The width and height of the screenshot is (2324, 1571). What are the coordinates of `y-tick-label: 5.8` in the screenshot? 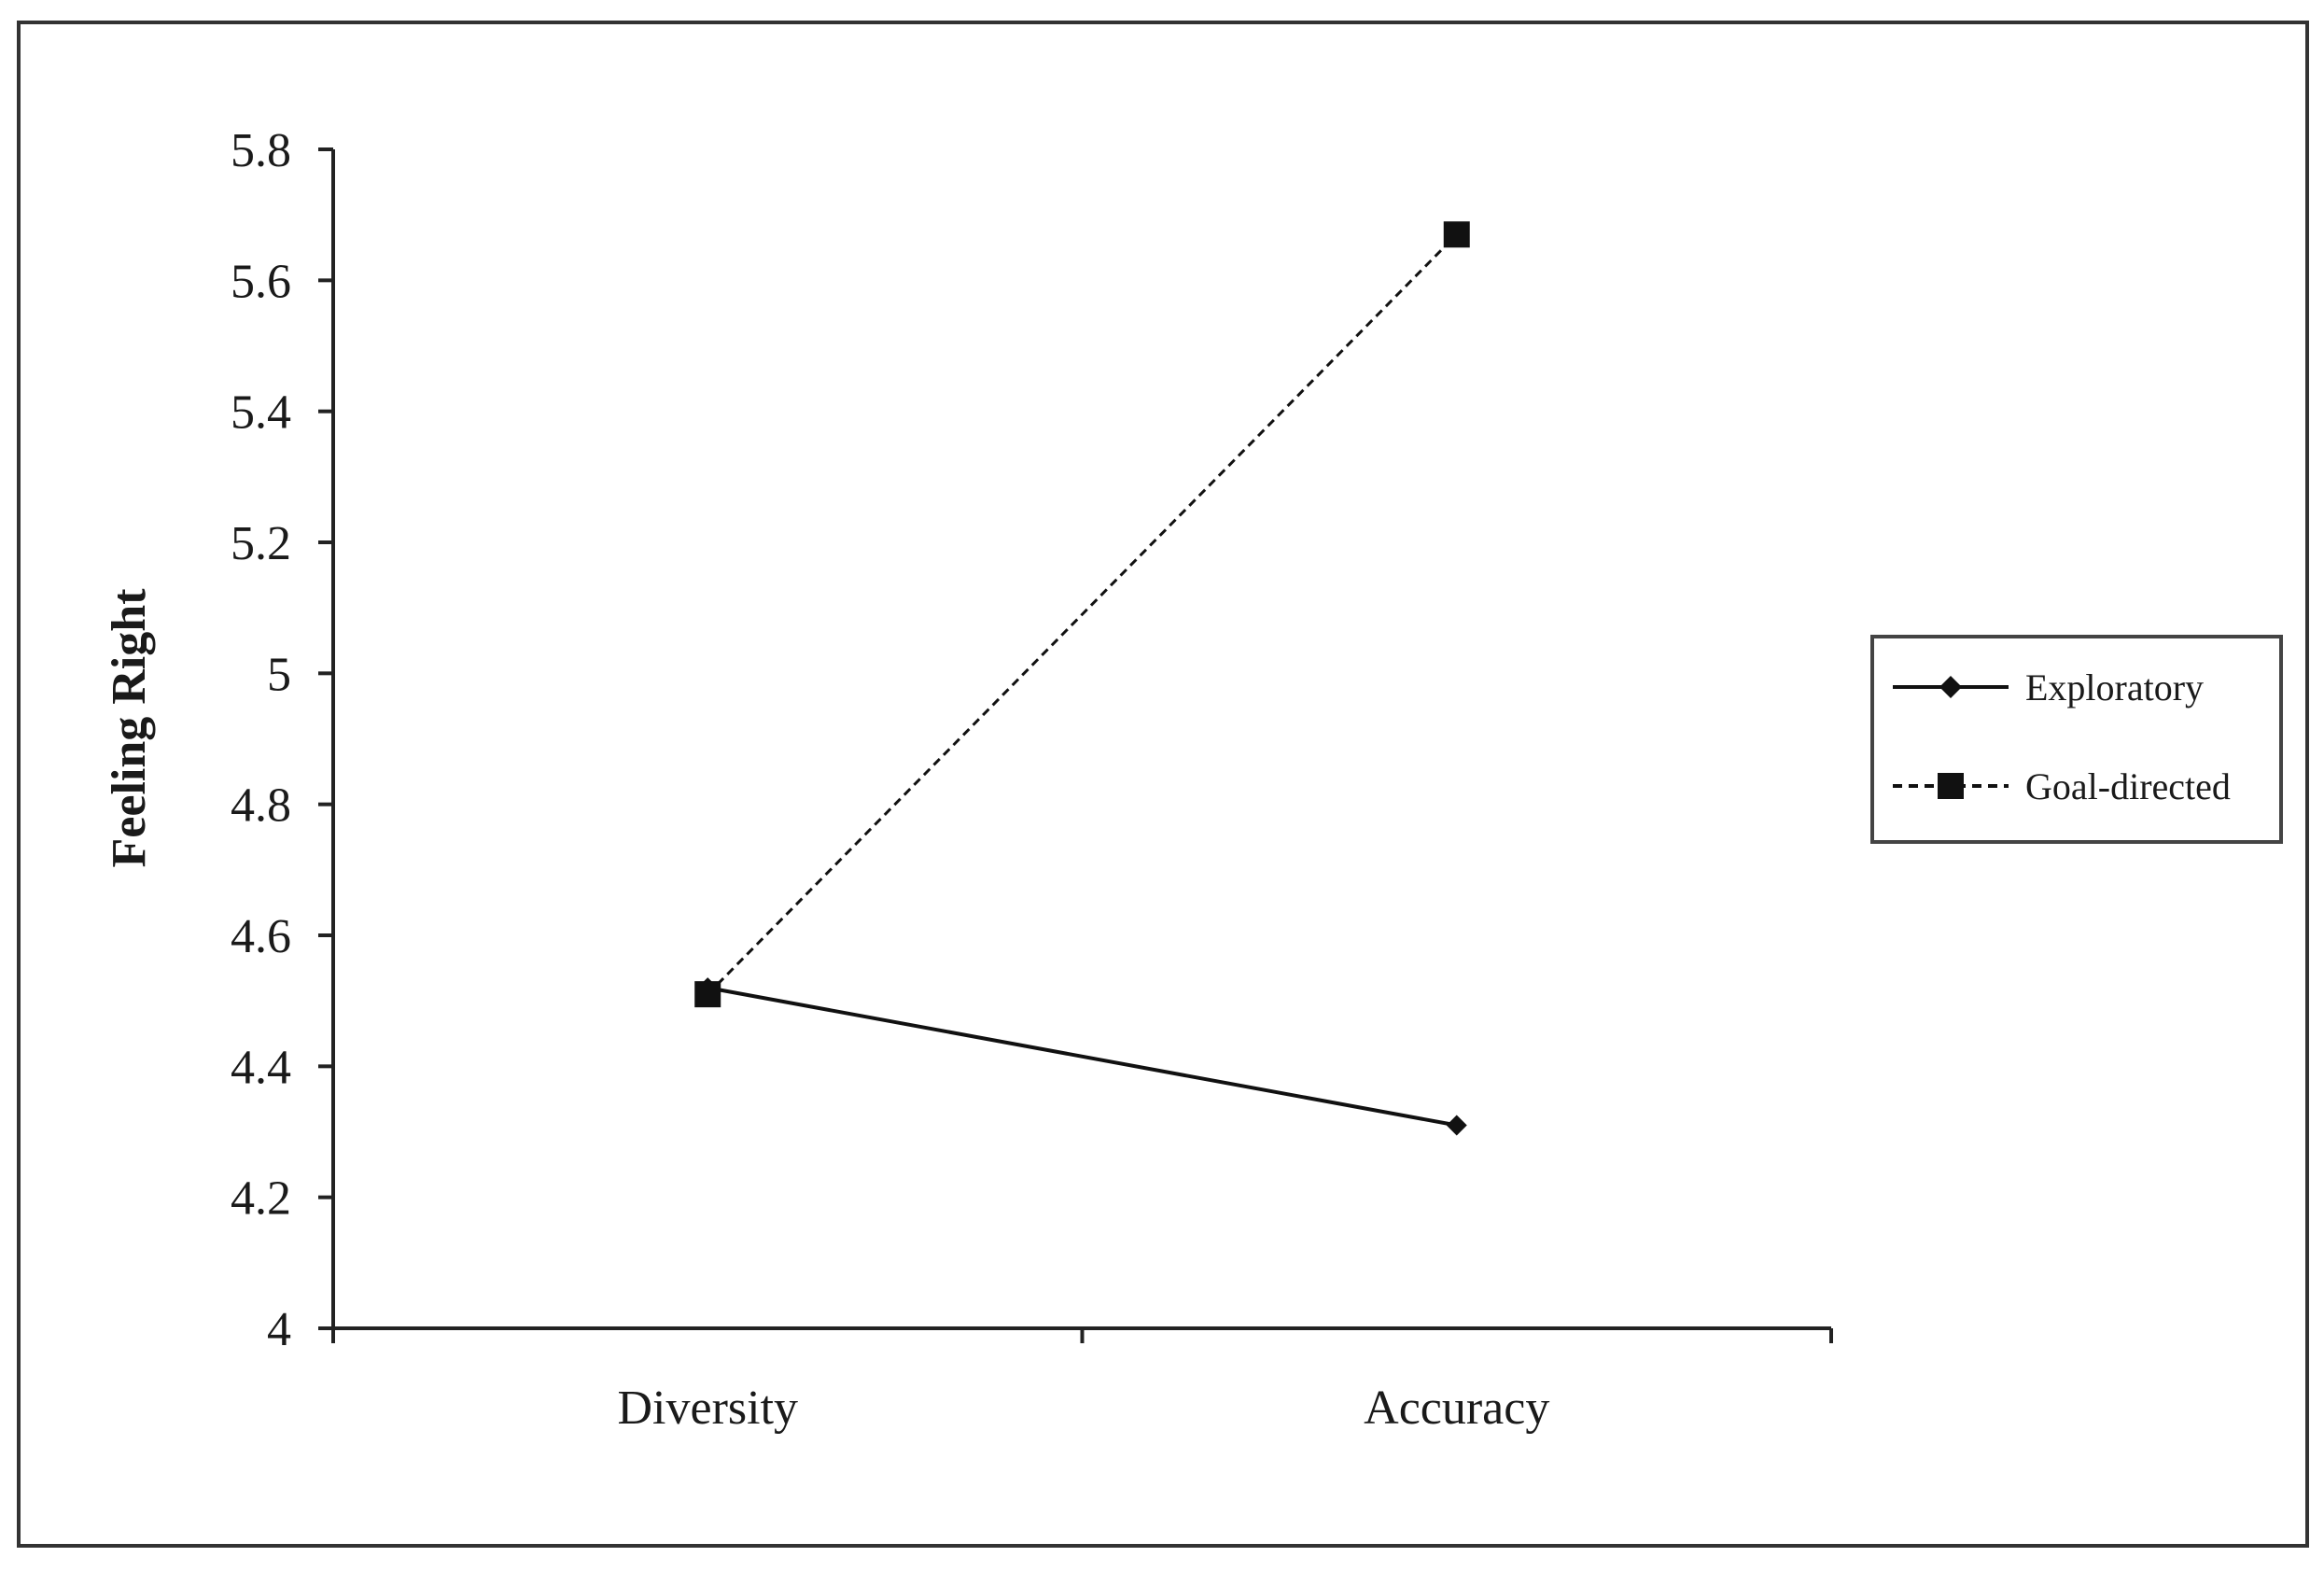 It's located at (261, 150).